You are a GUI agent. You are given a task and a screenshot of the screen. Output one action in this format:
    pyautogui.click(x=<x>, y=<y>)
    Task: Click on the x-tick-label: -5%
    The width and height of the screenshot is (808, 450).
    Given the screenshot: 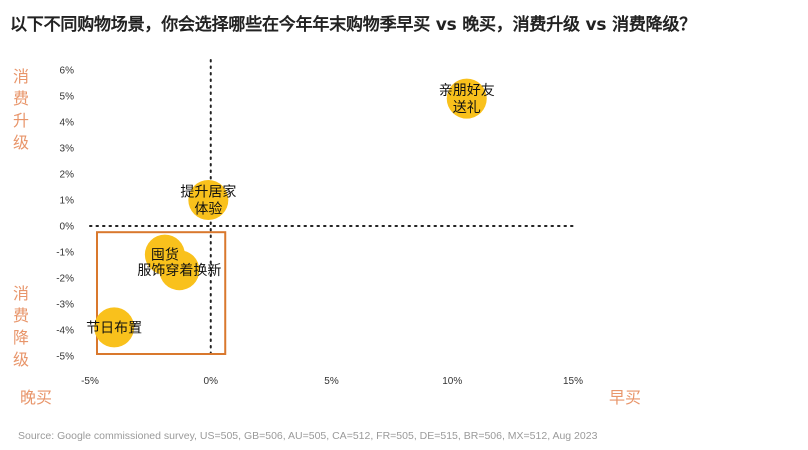 What is the action you would take?
    pyautogui.click(x=90, y=381)
    